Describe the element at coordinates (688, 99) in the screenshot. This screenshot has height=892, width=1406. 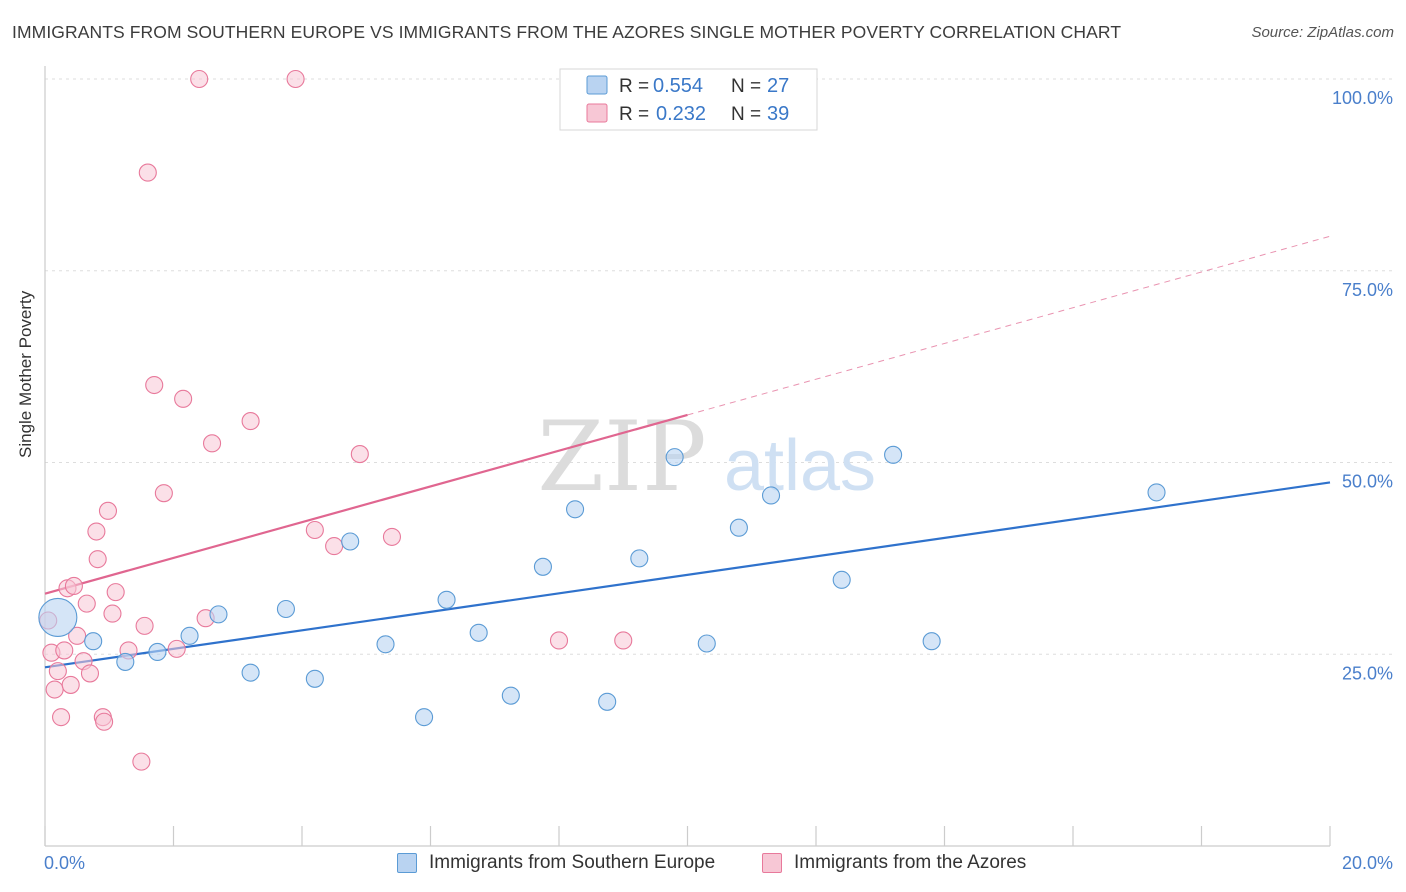
I see `correlation-legend: R = 0.554 N = 27 R = 0.232 N = 39` at that location.